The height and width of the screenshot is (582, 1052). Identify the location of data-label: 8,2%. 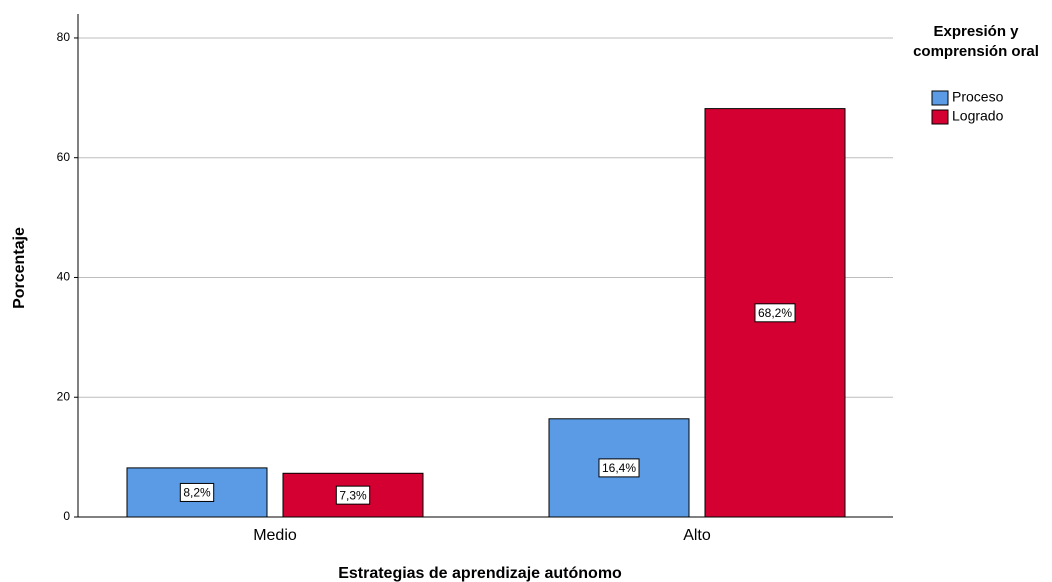
(197, 493).